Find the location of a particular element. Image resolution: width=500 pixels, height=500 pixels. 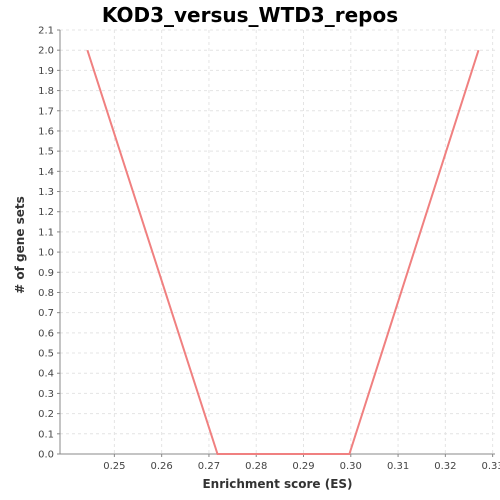

y-tick-label: 1.1 is located at coordinates (46, 232).